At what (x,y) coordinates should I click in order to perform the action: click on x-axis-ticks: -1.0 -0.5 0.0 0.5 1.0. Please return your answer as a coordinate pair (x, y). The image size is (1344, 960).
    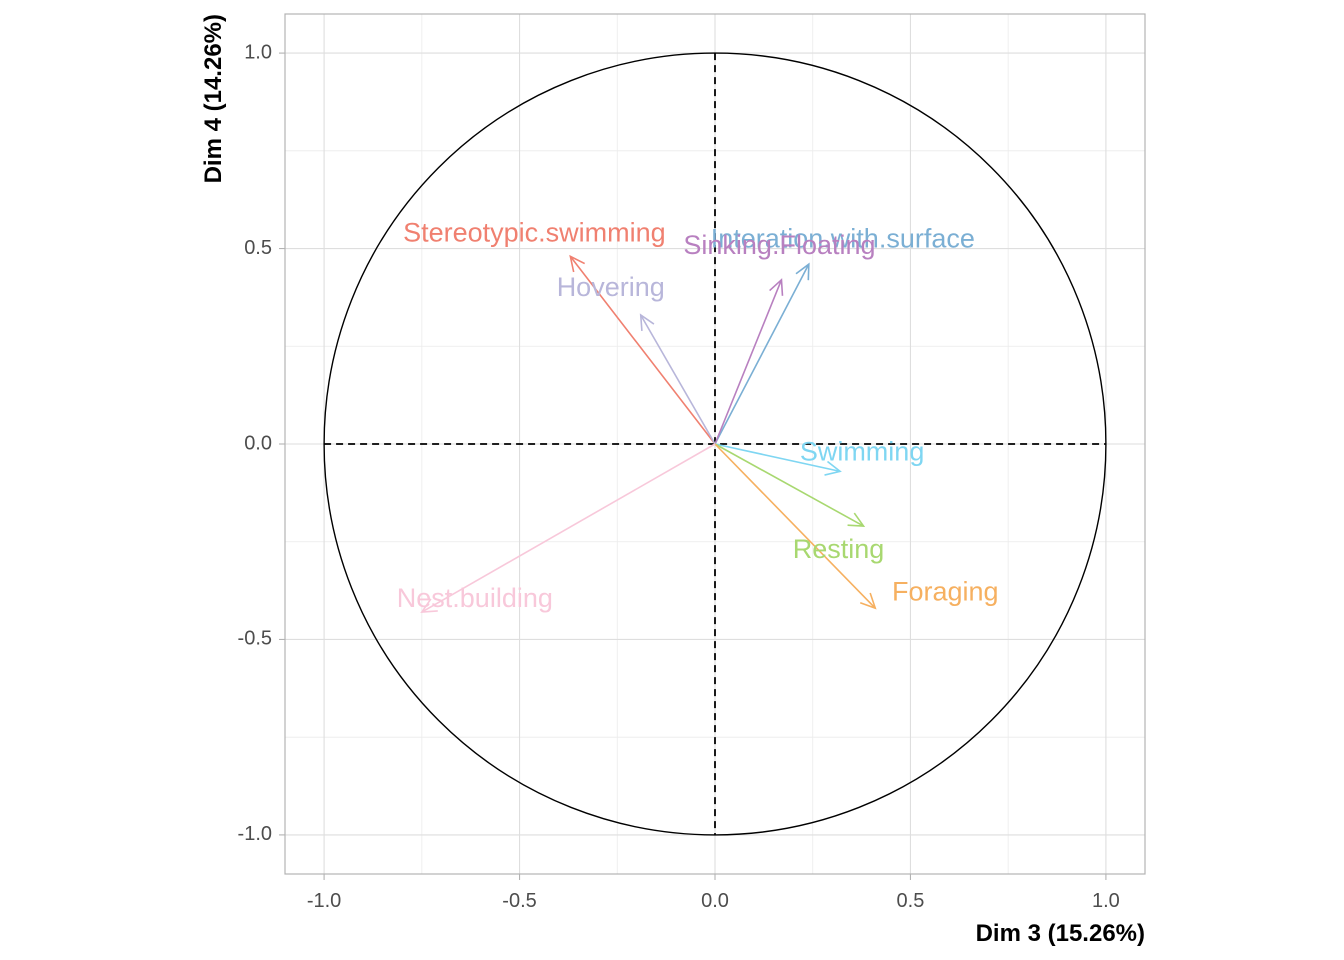
    Looking at the image, I should click on (713, 893).